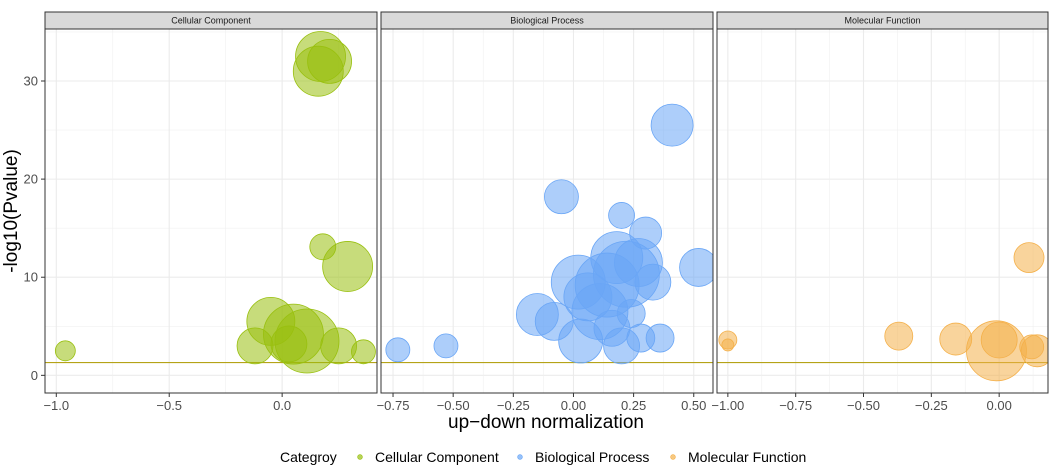 This screenshot has width=1054, height=470. Describe the element at coordinates (211, 21) in the screenshot. I see `panel-strip-label: Cellular Component` at that location.